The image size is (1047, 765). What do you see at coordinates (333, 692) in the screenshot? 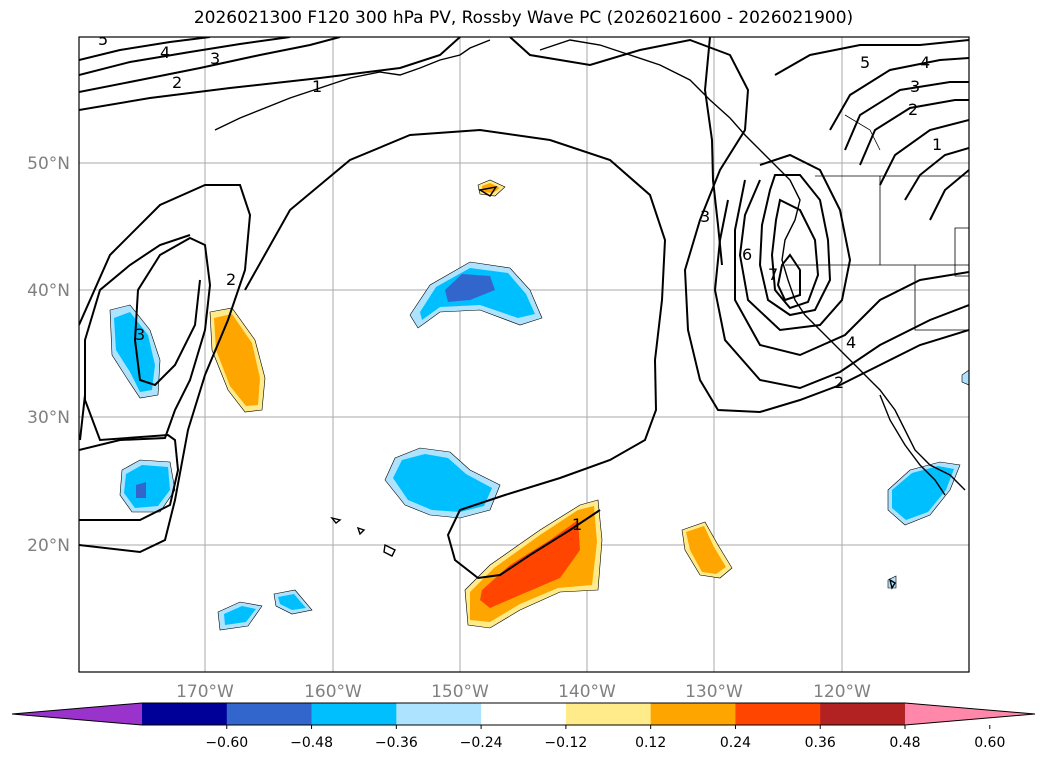
I see `lon-label: 160°W` at bounding box center [333, 692].